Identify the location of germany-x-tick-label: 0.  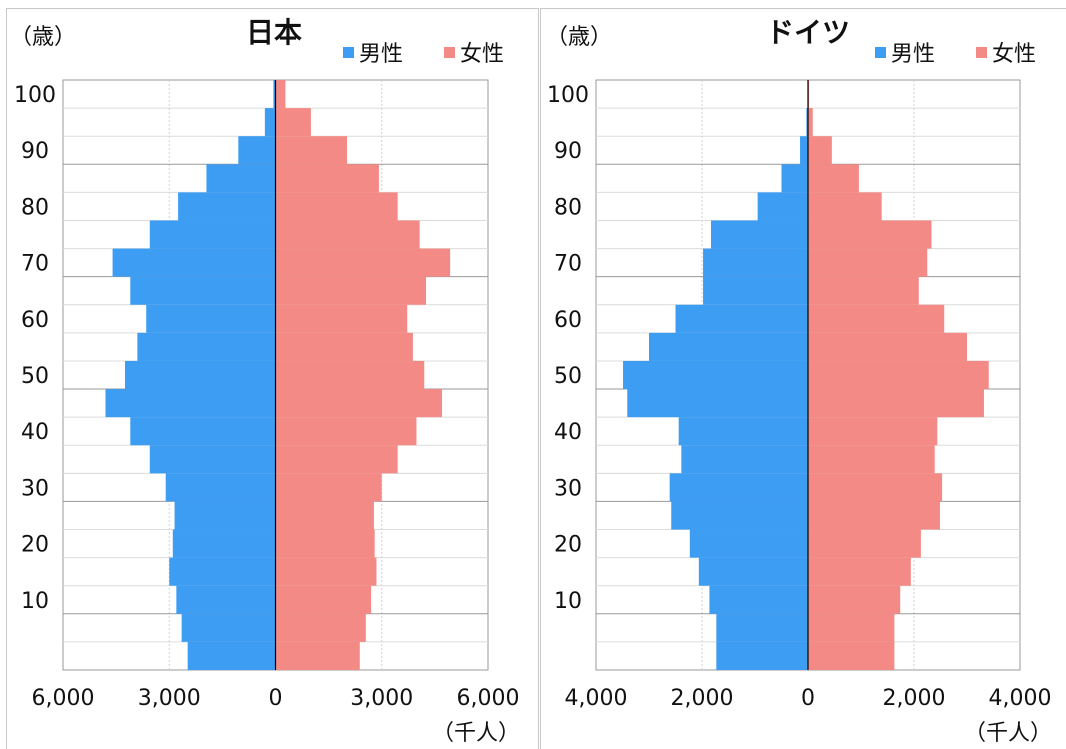
(808, 698).